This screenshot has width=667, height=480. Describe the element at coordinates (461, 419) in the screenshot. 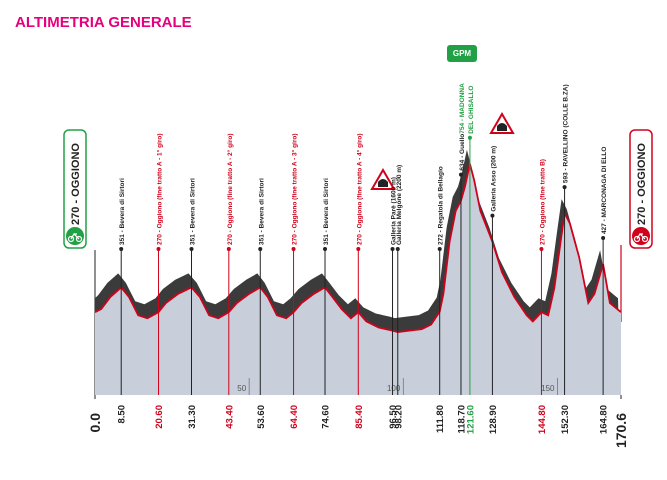

I see `km-label: 118.70` at that location.